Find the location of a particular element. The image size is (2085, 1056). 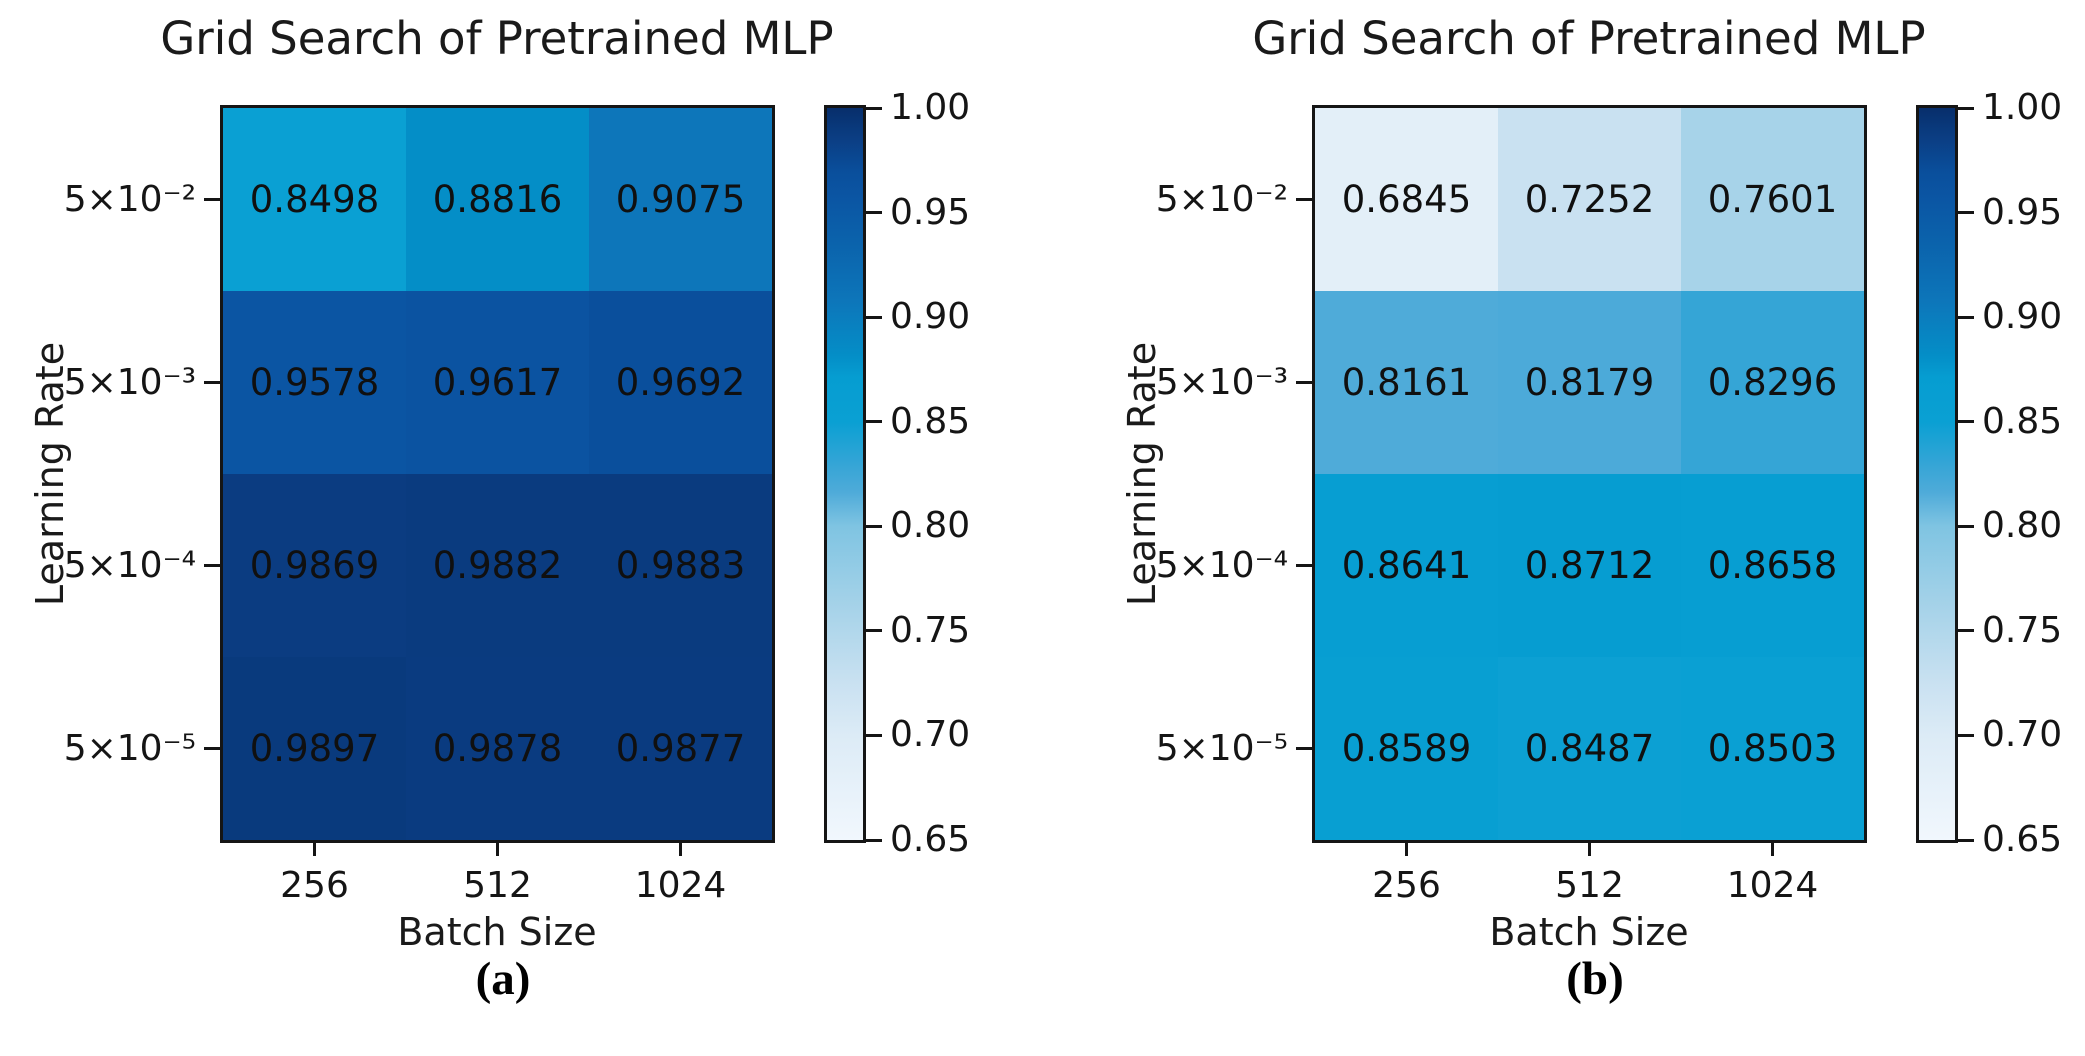

heatmap-cell: 0.8712 is located at coordinates (1589, 565).